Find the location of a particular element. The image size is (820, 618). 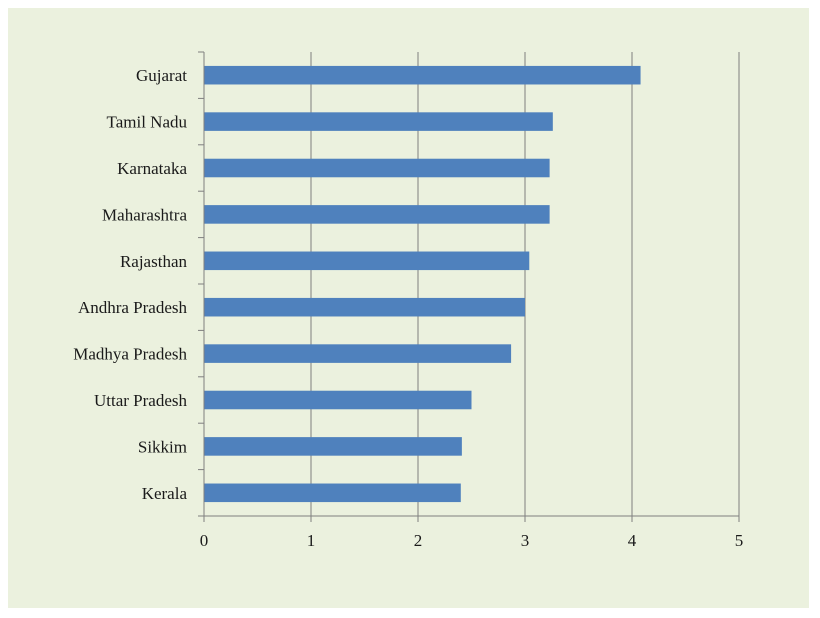

bar-gujarat is located at coordinates (422, 75).